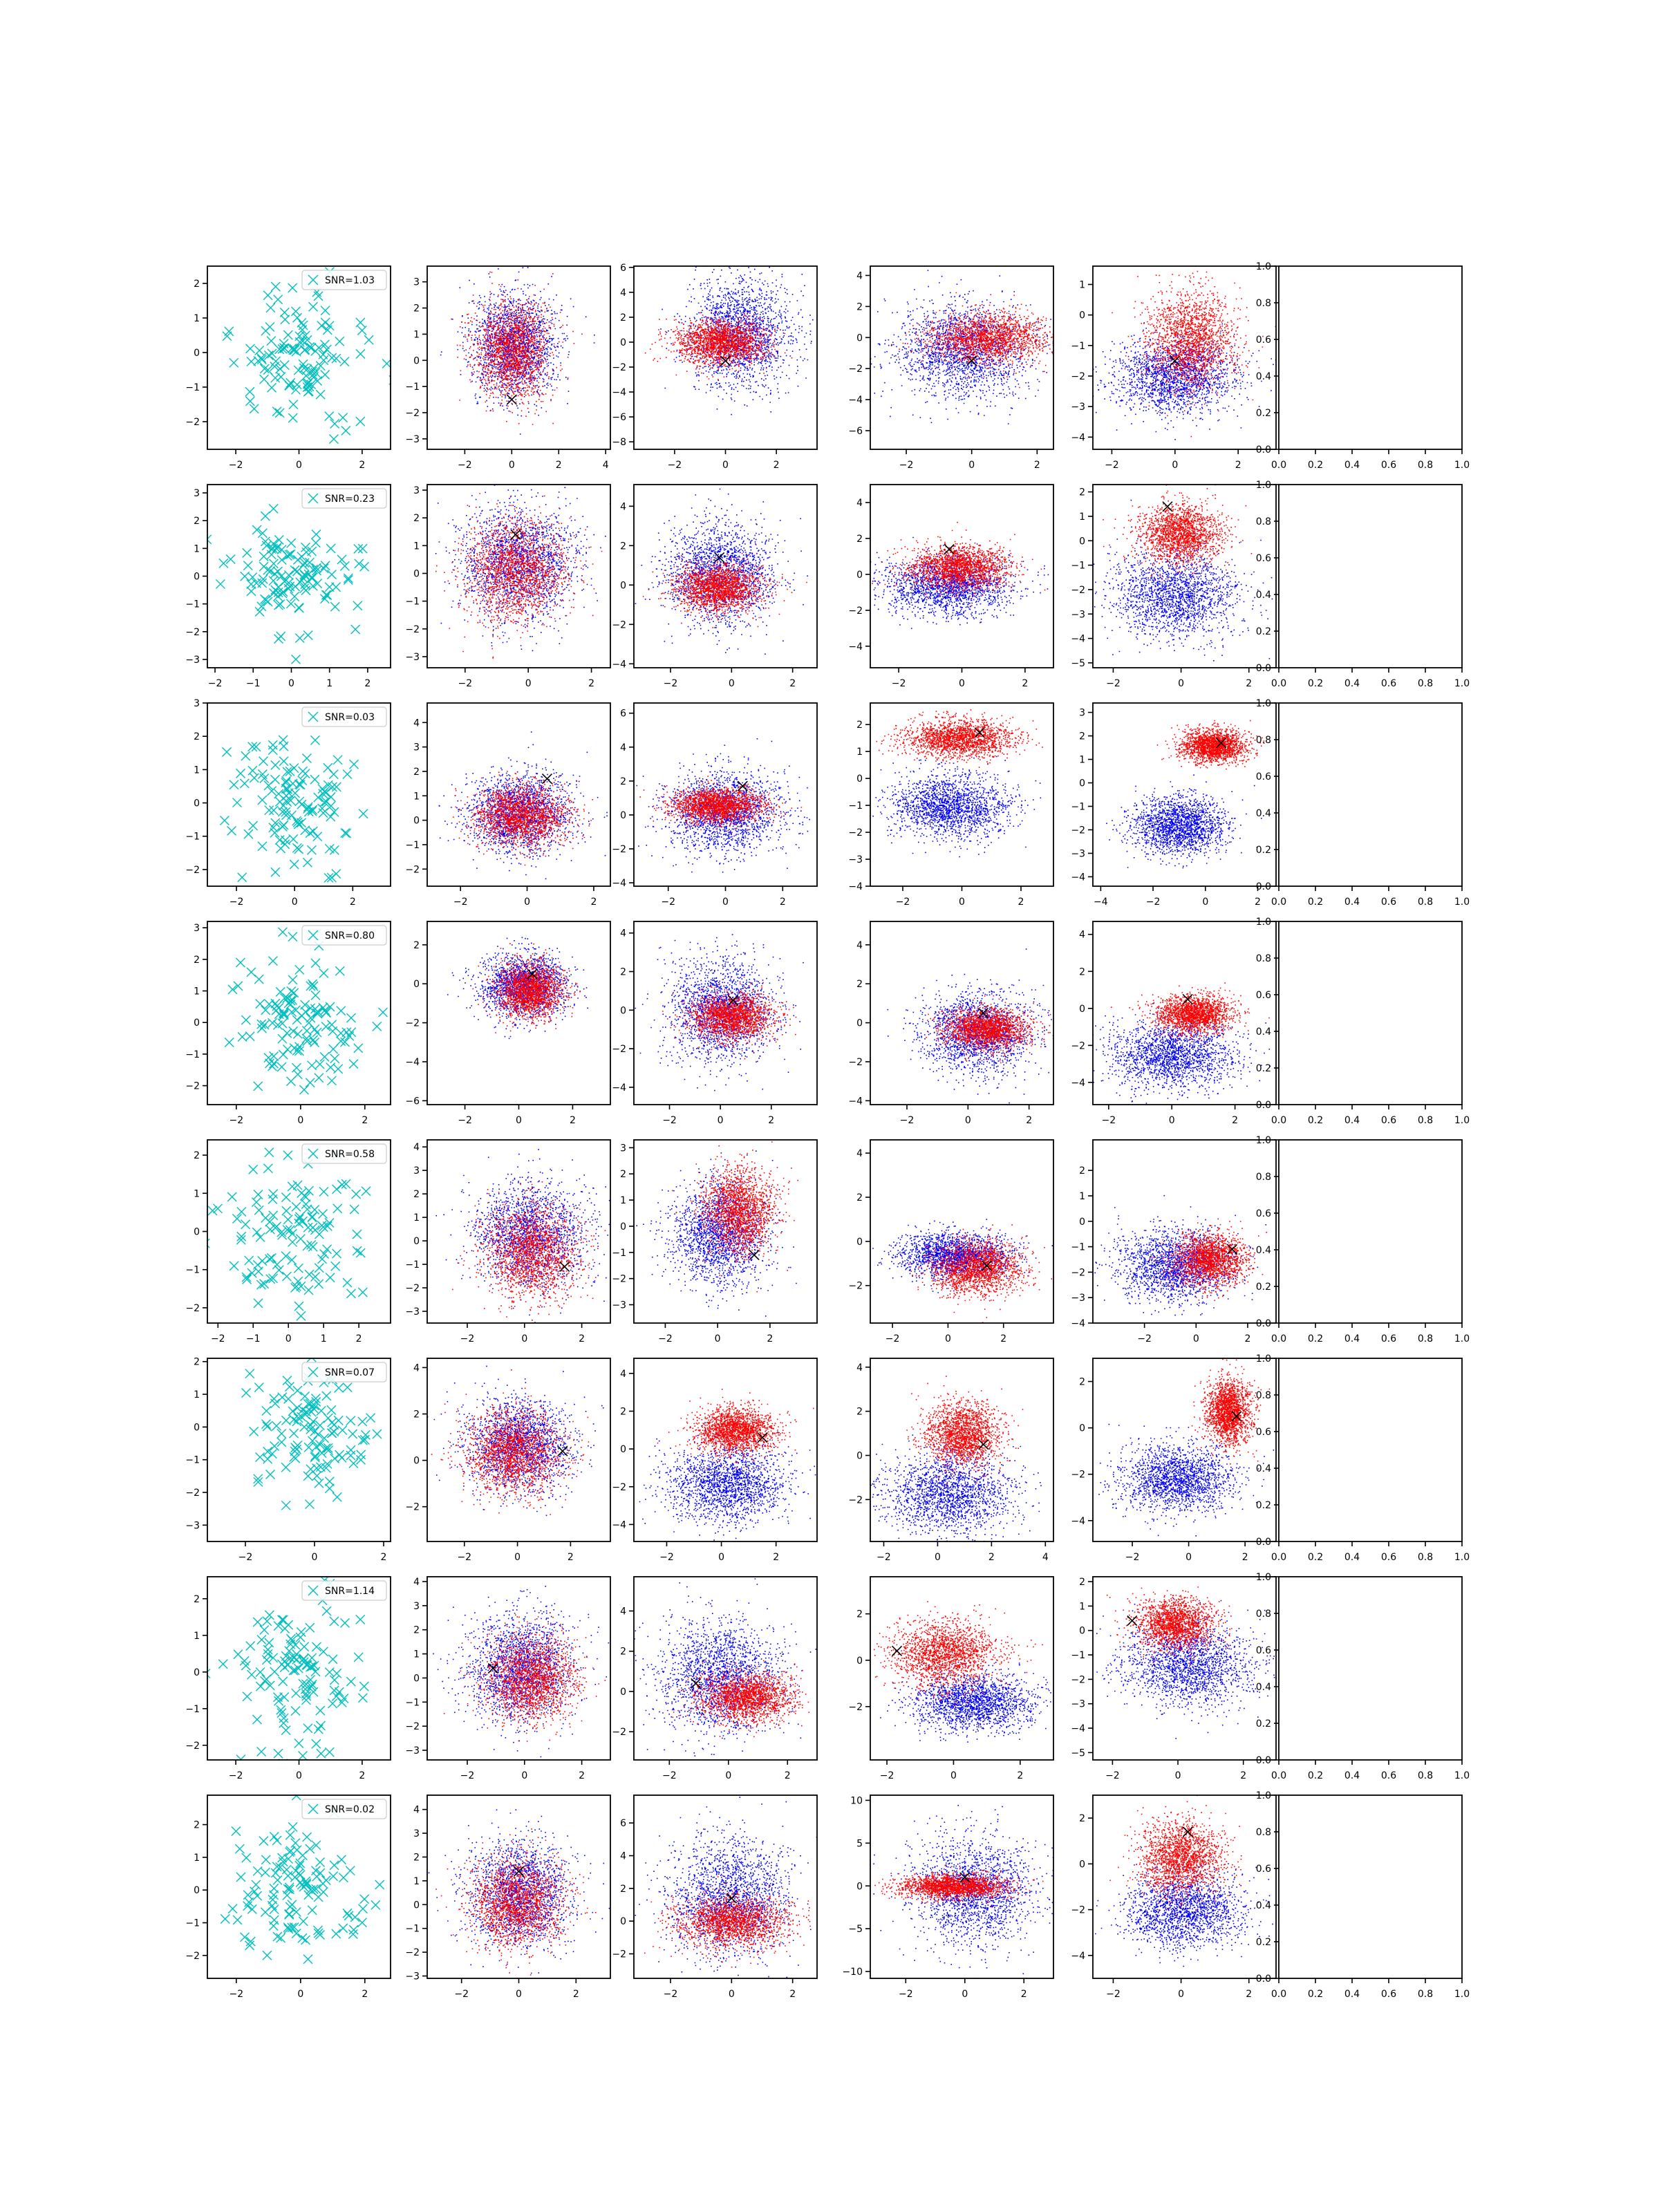  What do you see at coordinates (892, 1338) in the screenshot?
I see `panel-r5-c4-xtick-label: −2` at bounding box center [892, 1338].